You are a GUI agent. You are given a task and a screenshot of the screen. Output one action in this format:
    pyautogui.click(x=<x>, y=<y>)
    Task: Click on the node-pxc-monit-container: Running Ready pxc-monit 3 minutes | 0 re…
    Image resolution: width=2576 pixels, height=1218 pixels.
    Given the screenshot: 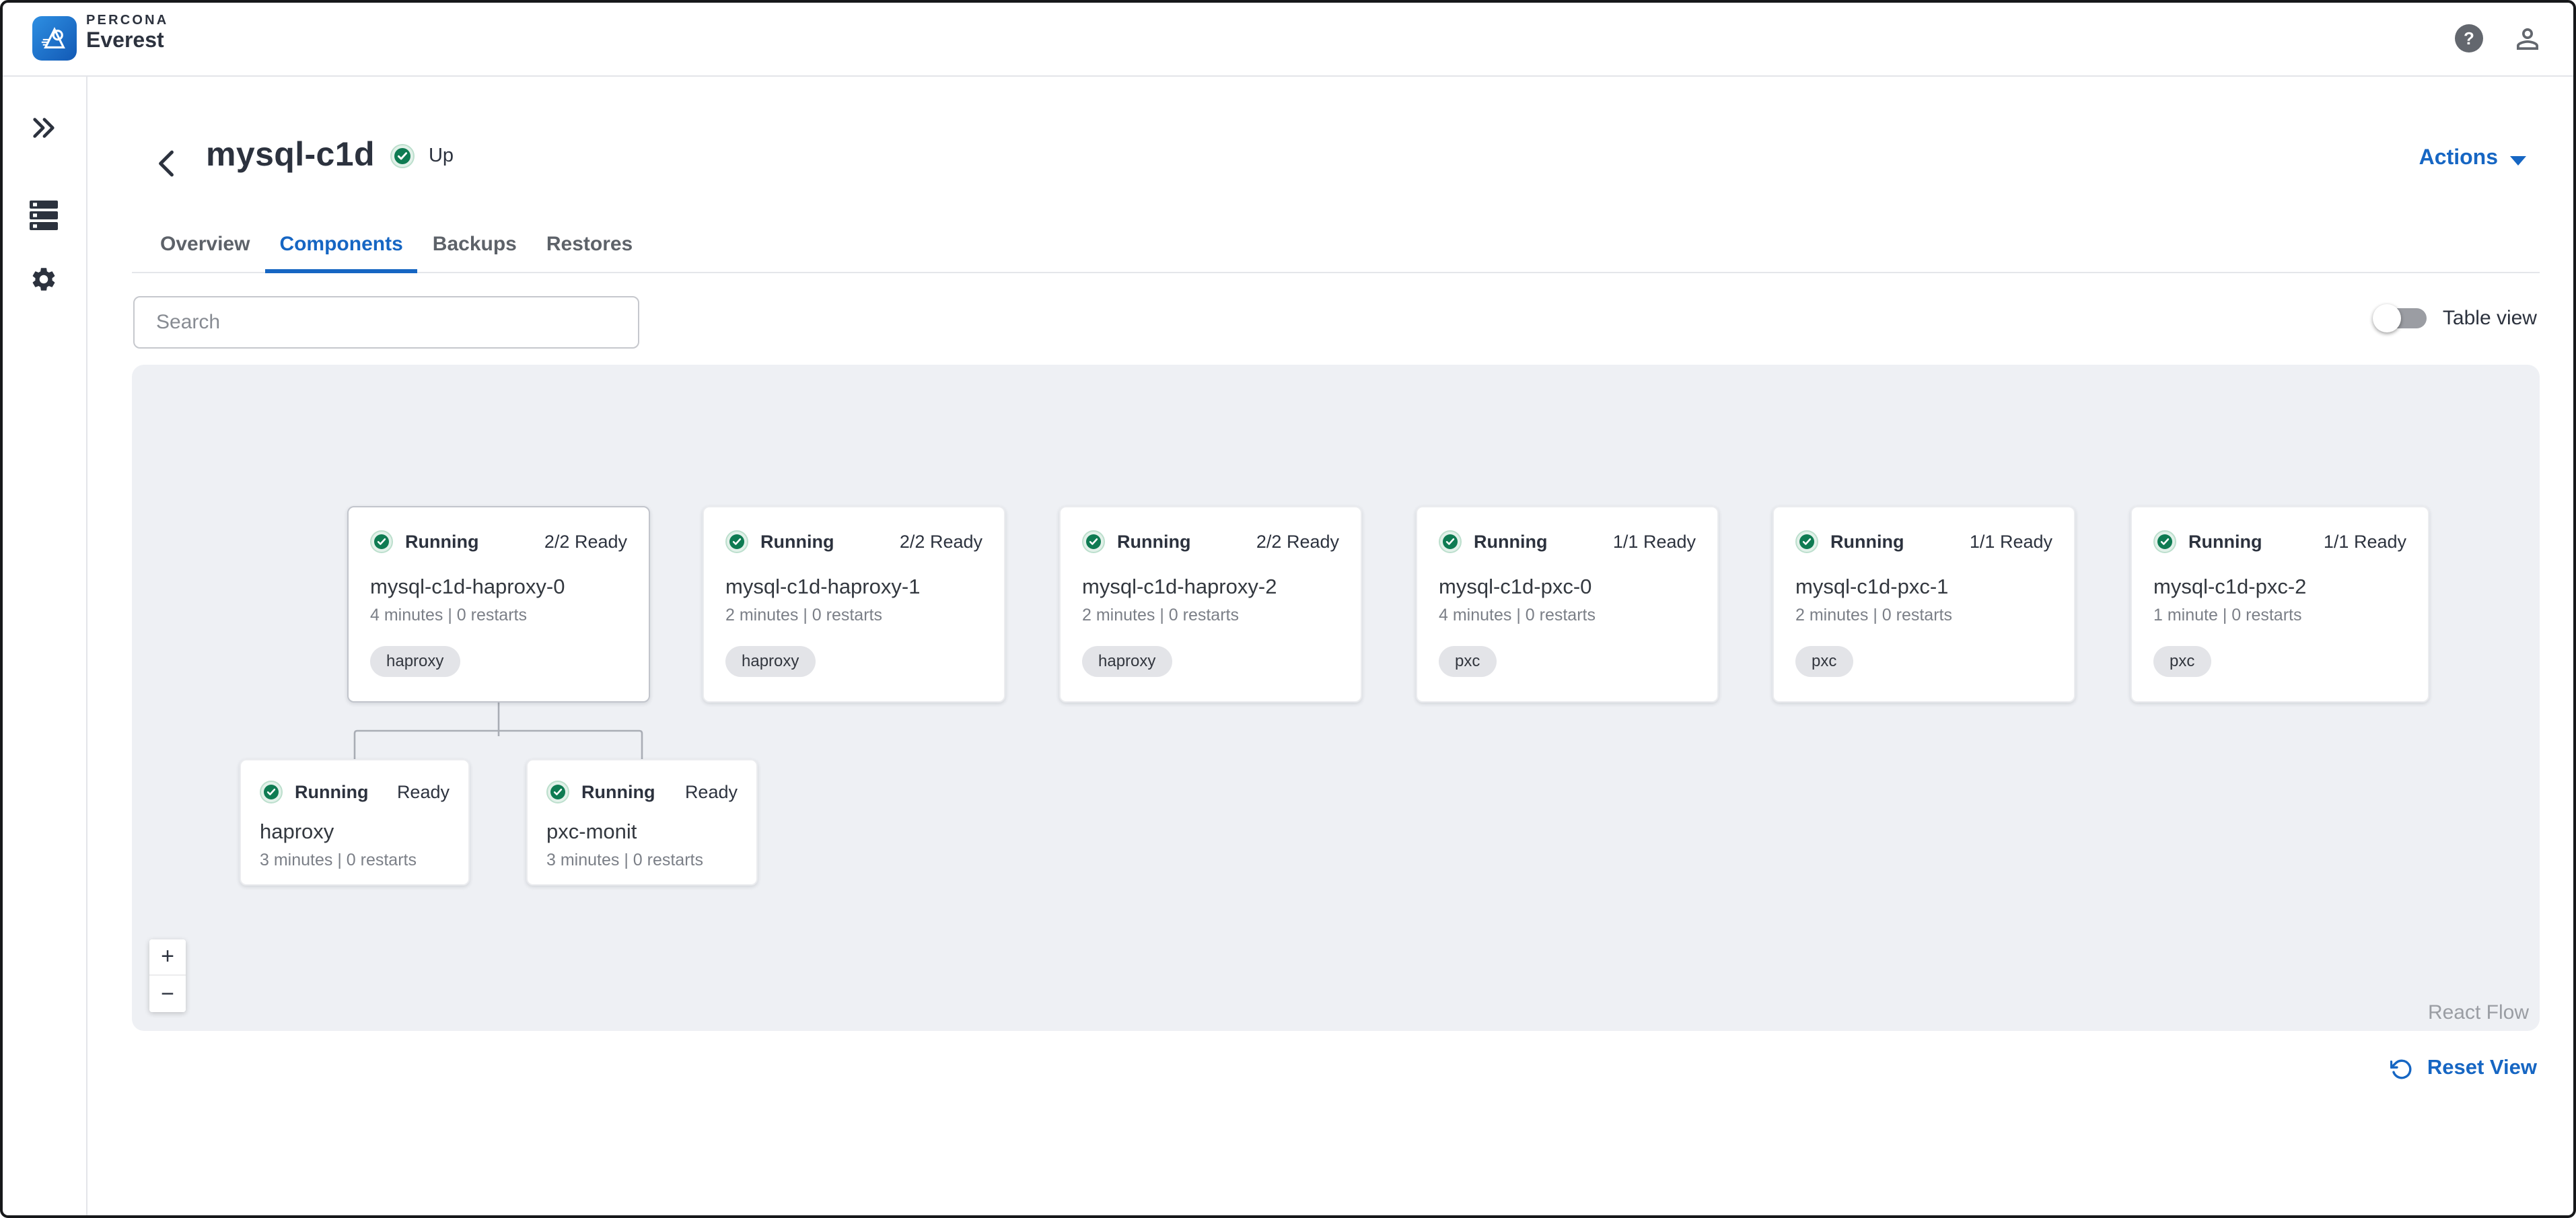 What is the action you would take?
    pyautogui.click(x=642, y=823)
    